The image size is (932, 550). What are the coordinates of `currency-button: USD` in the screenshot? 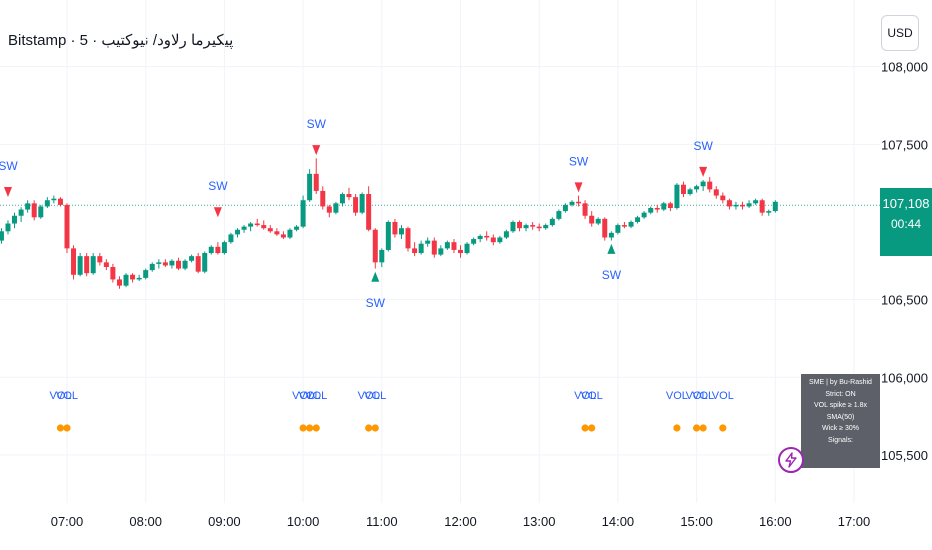 It's located at (900, 33).